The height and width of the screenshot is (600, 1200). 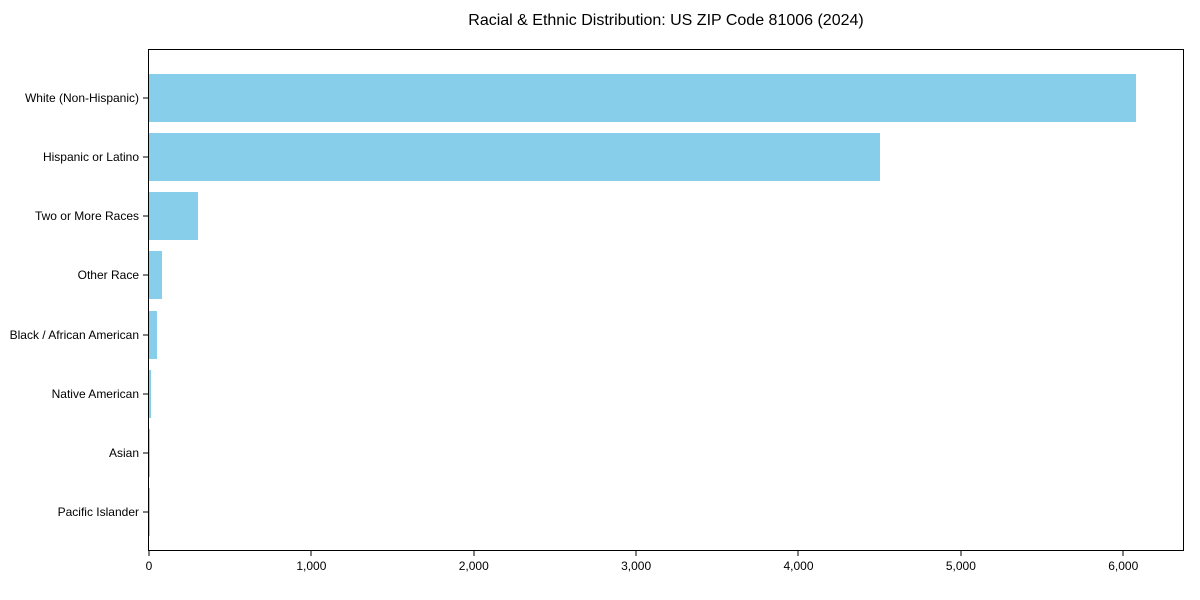 I want to click on x-tick-label: 3,000, so click(x=636, y=566).